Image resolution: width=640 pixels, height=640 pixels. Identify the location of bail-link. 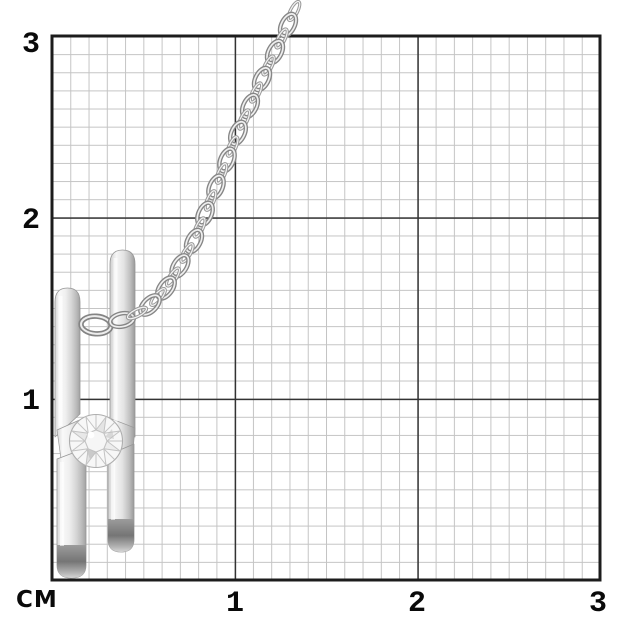
(106, 324).